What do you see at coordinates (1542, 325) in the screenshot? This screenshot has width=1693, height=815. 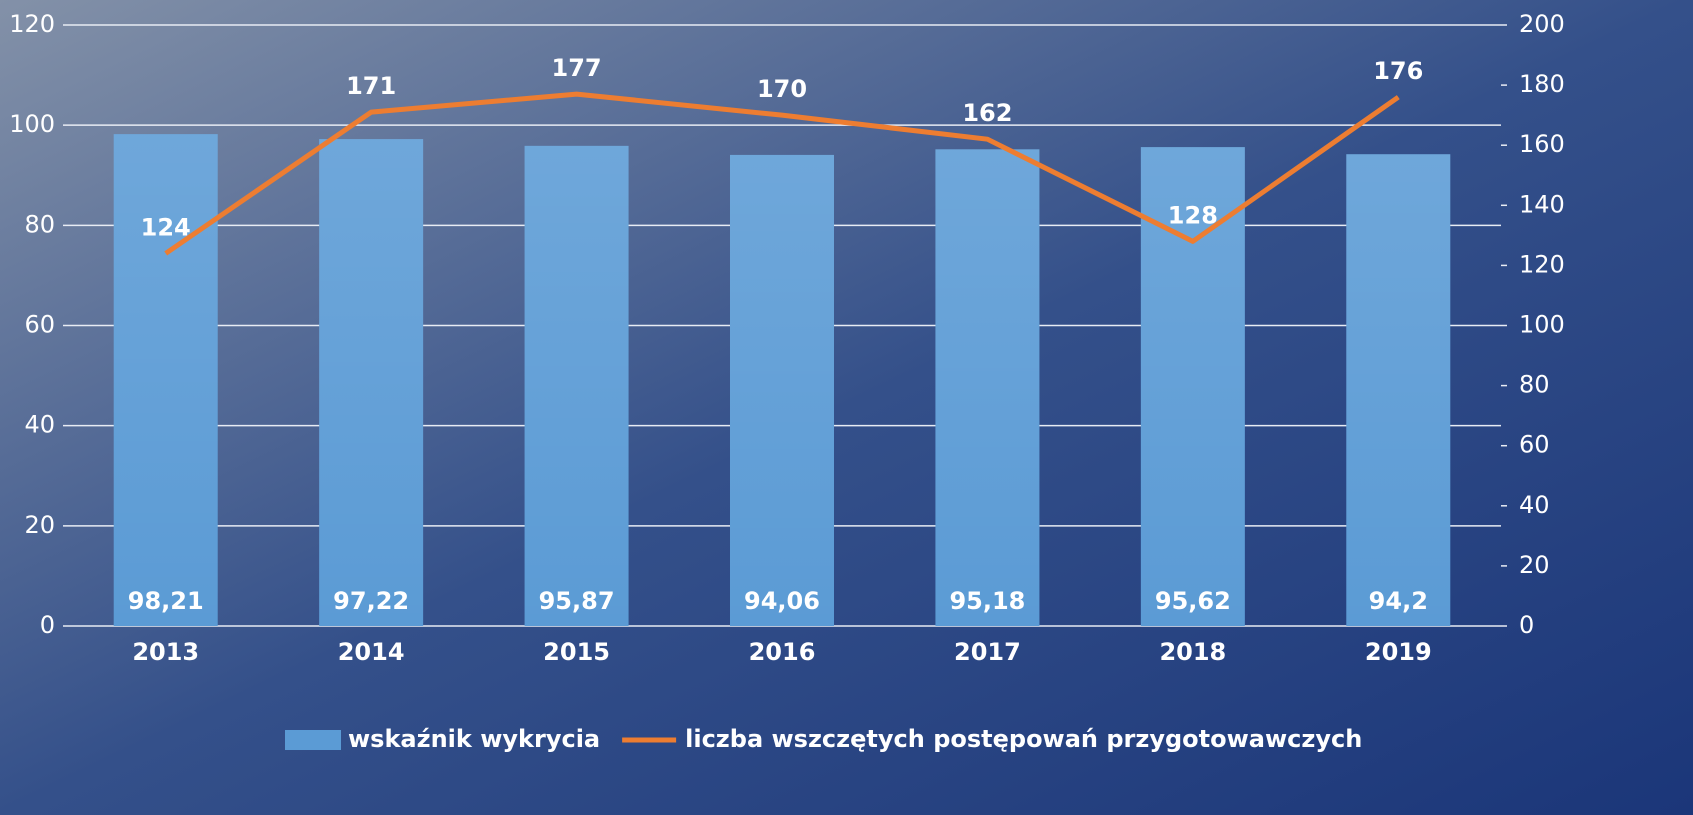 I see `y2-tick-label: 100` at bounding box center [1542, 325].